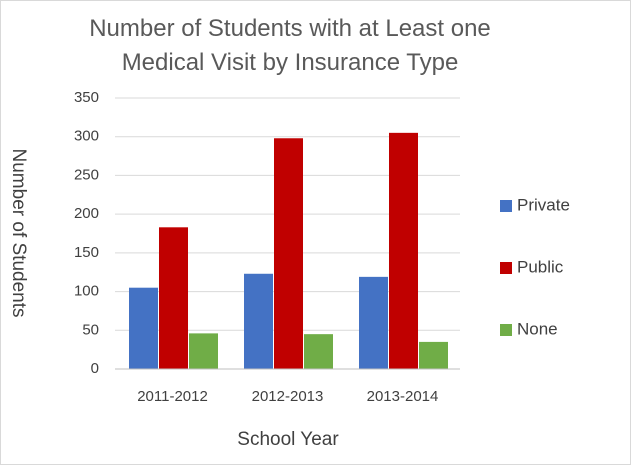  What do you see at coordinates (172, 396) in the screenshot?
I see `x-tick-label: 2011-2012` at bounding box center [172, 396].